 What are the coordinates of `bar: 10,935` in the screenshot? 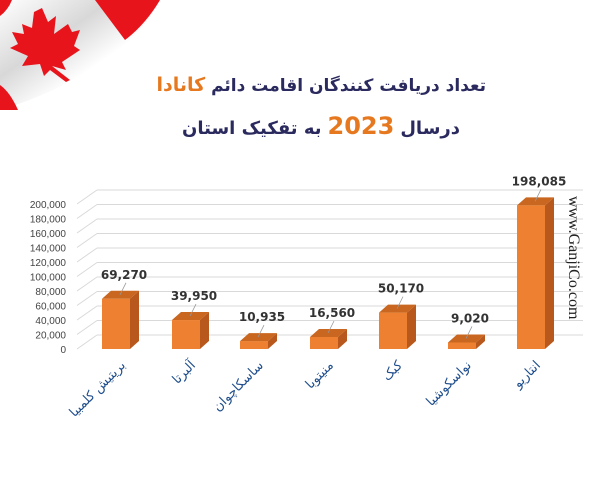 It's located at (262, 329).